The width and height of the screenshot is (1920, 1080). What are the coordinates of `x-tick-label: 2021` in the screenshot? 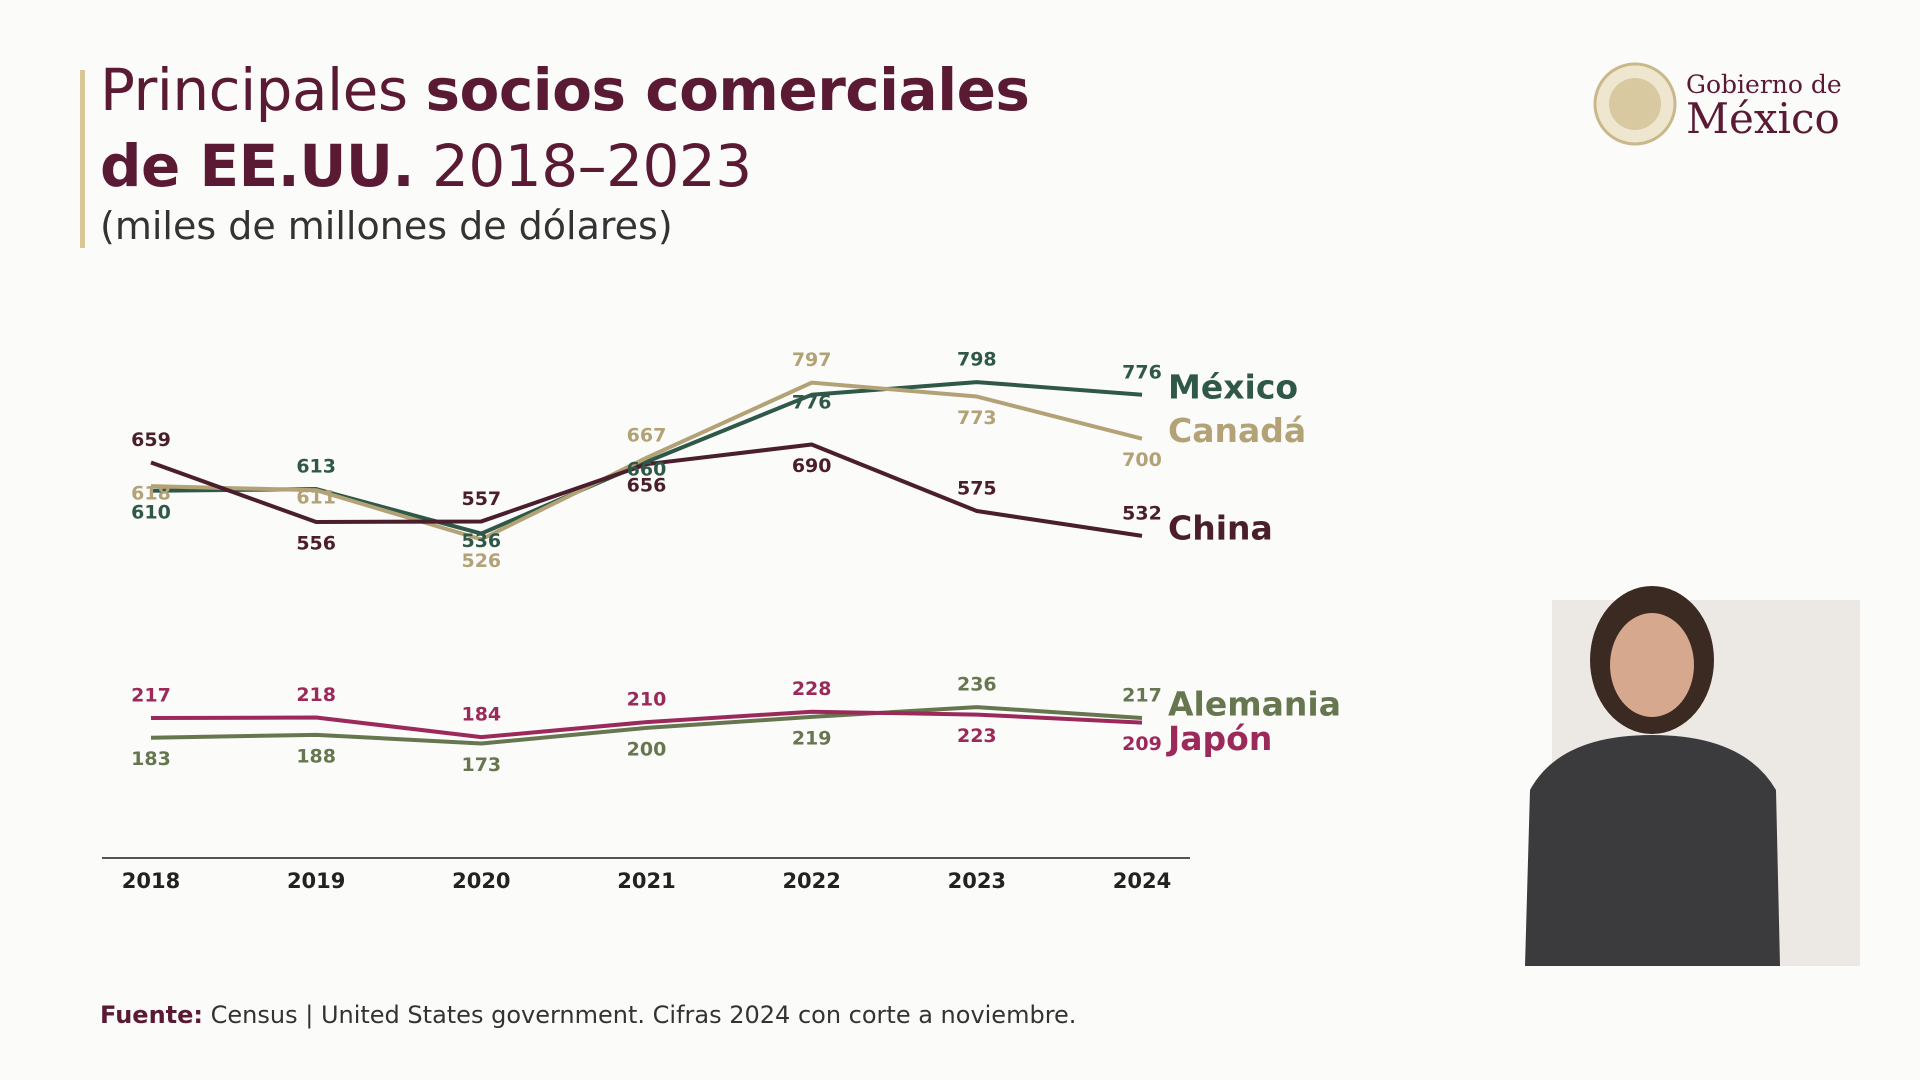 It's located at (646, 881).